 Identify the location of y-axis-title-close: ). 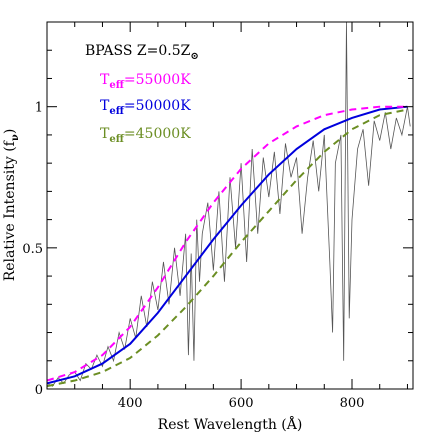
(10, 131).